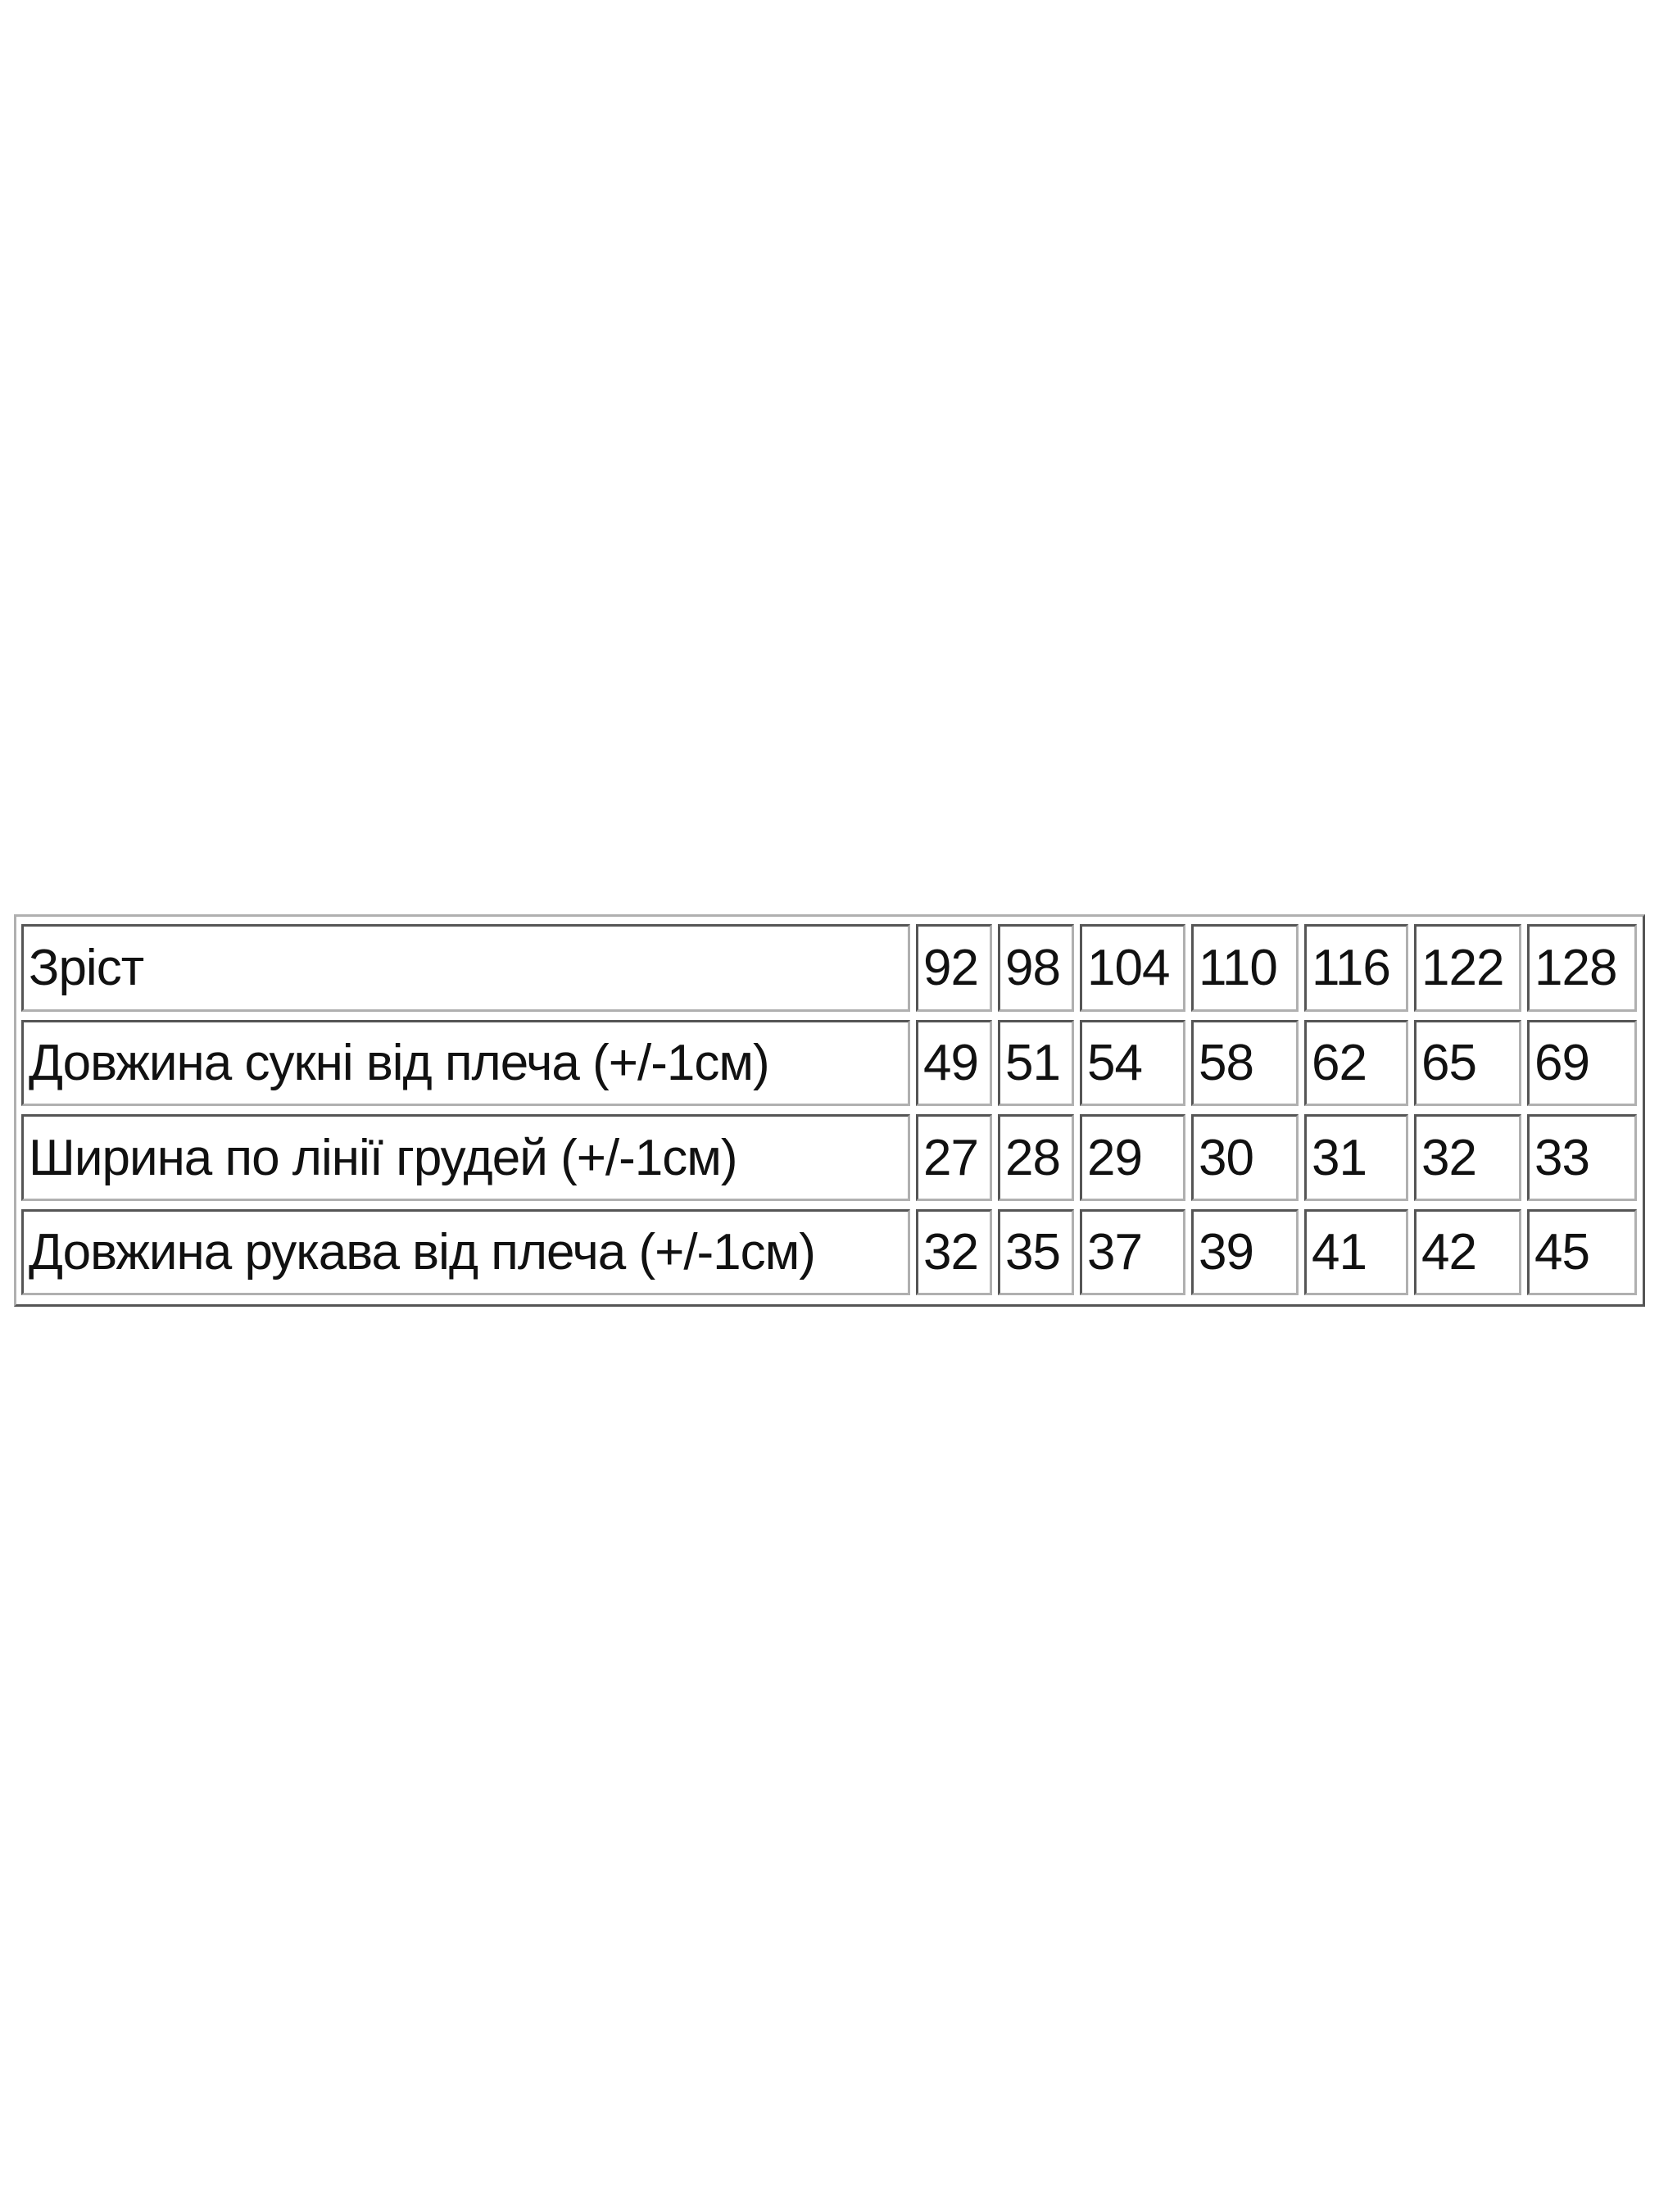  I want to click on size-value: 29, so click(1132, 1157).